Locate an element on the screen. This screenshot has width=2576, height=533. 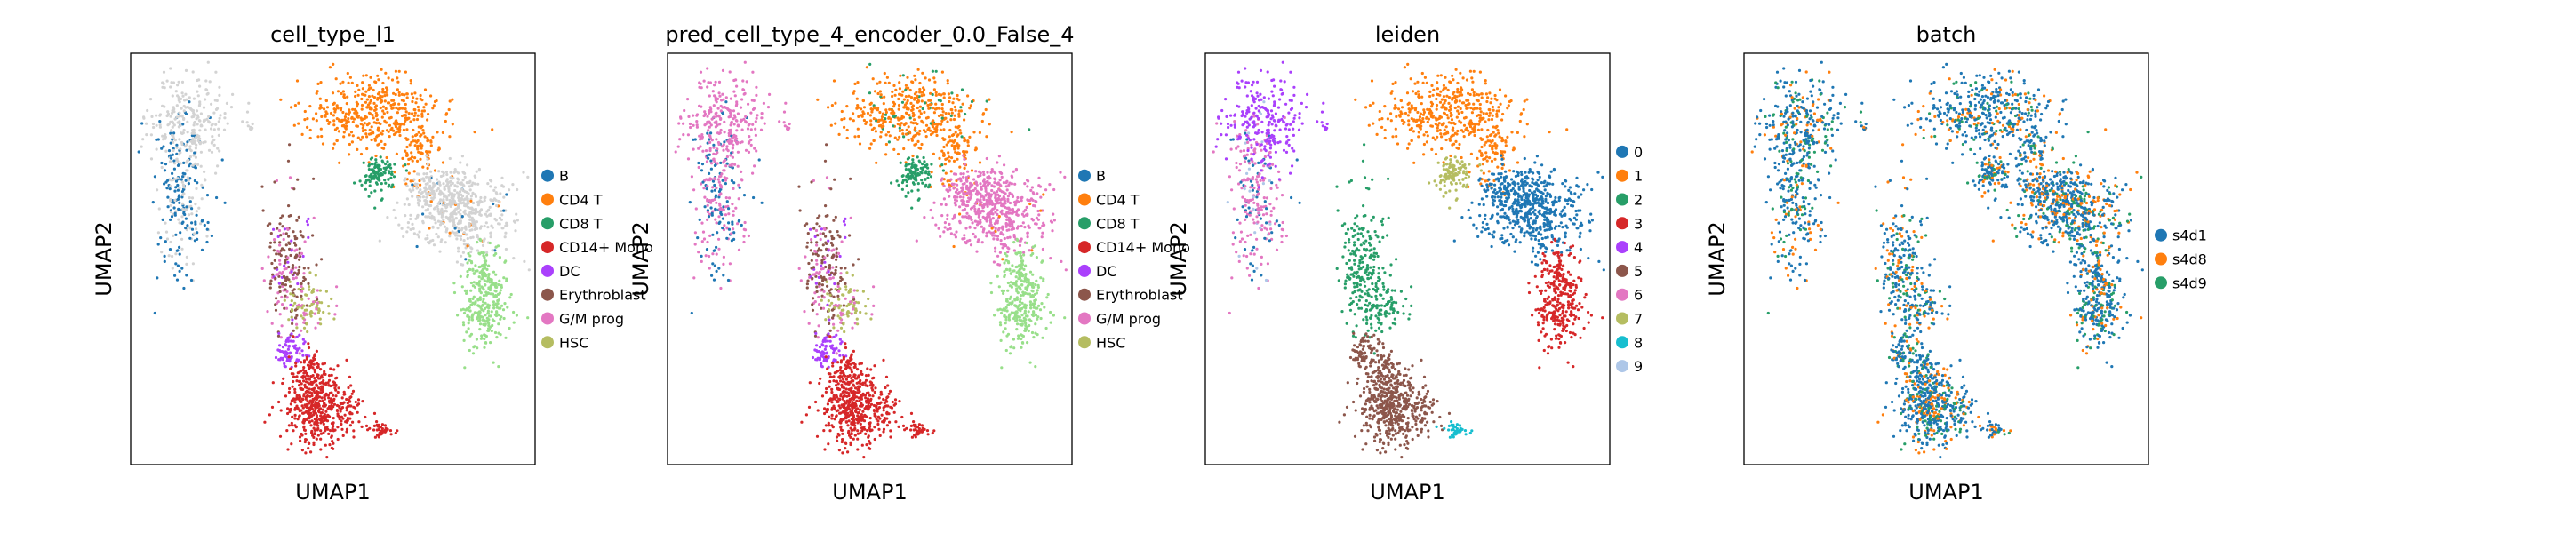
legend-label: Erythroblast is located at coordinates (602, 295).